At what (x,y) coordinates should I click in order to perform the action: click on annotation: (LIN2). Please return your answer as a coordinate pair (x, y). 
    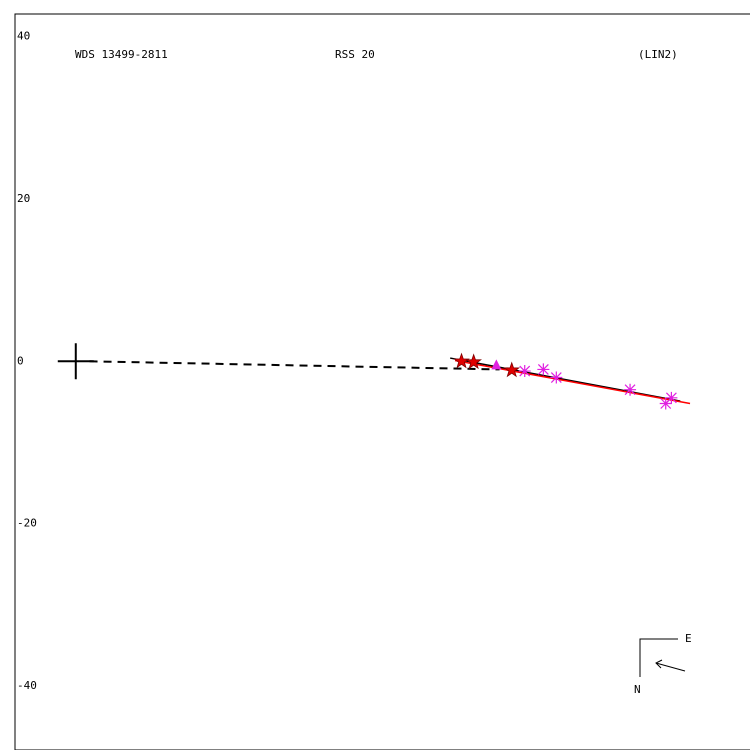
    Looking at the image, I should click on (658, 54).